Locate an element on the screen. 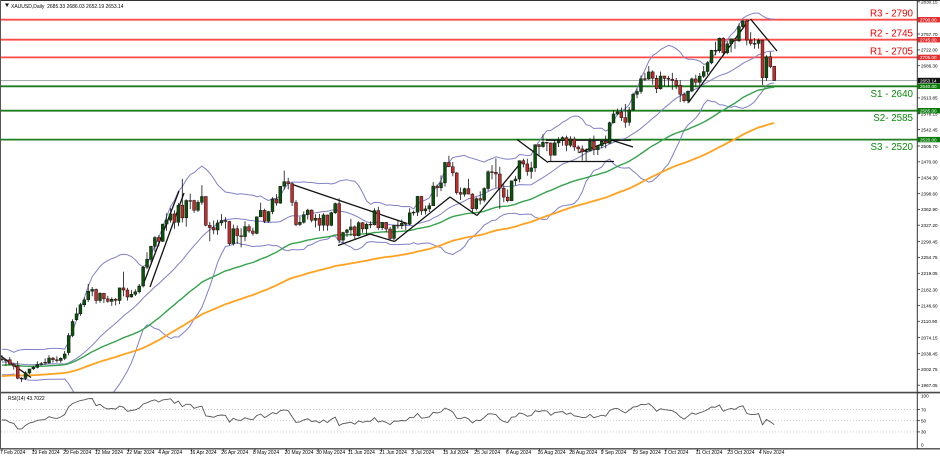 The image size is (940, 459). svg-text: 100 is located at coordinates (925, 395).